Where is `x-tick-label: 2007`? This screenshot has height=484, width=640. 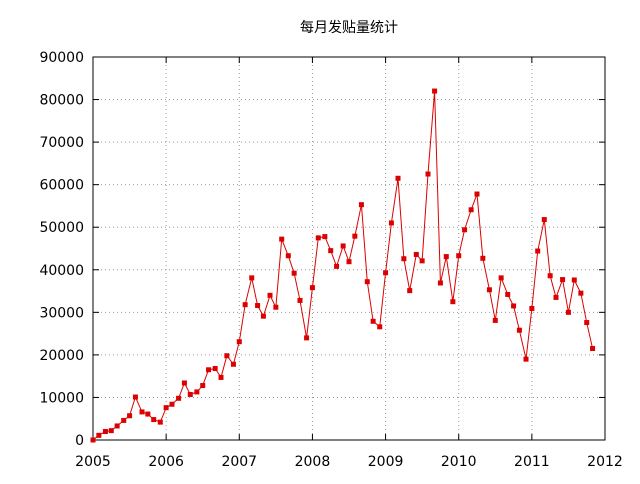
x-tick-label: 2007 is located at coordinates (239, 462).